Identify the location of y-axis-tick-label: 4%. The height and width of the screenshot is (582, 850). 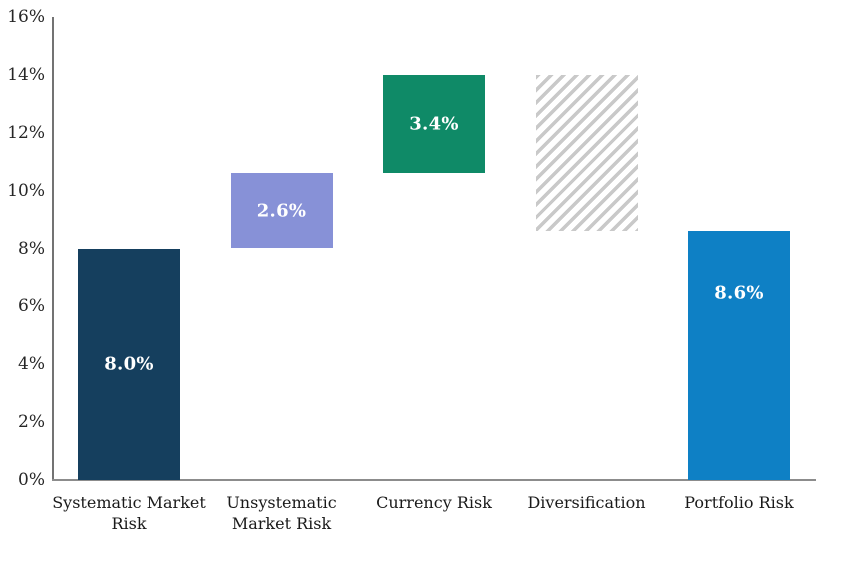
(31, 364).